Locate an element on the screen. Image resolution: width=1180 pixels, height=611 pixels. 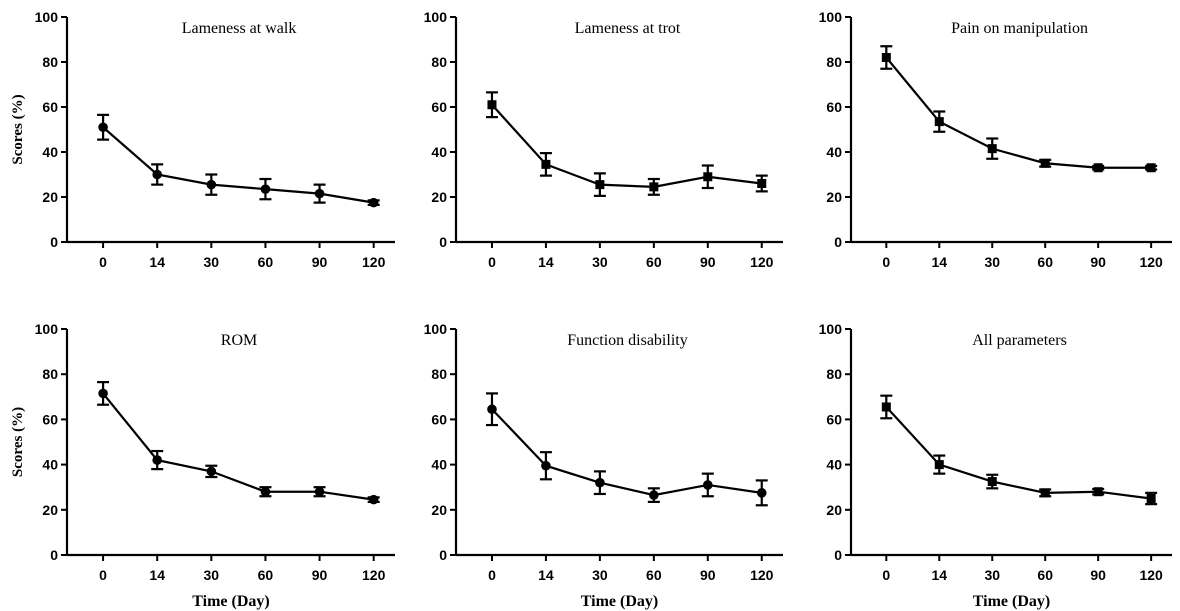
chart-title: Function disability is located at coordinates (627, 340).